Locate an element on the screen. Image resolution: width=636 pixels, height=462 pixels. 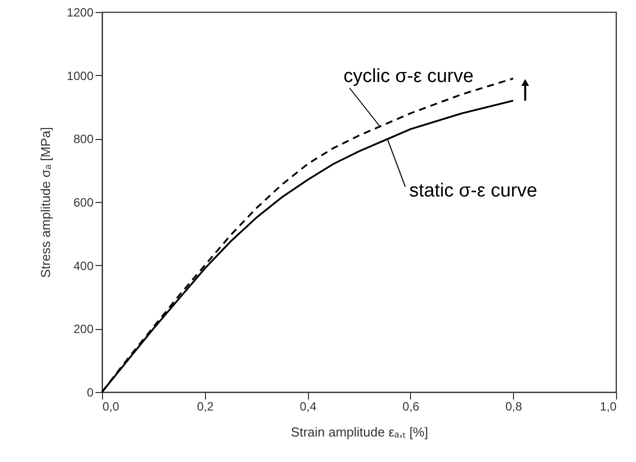
y-tick-label: 600 is located at coordinates (83, 203).